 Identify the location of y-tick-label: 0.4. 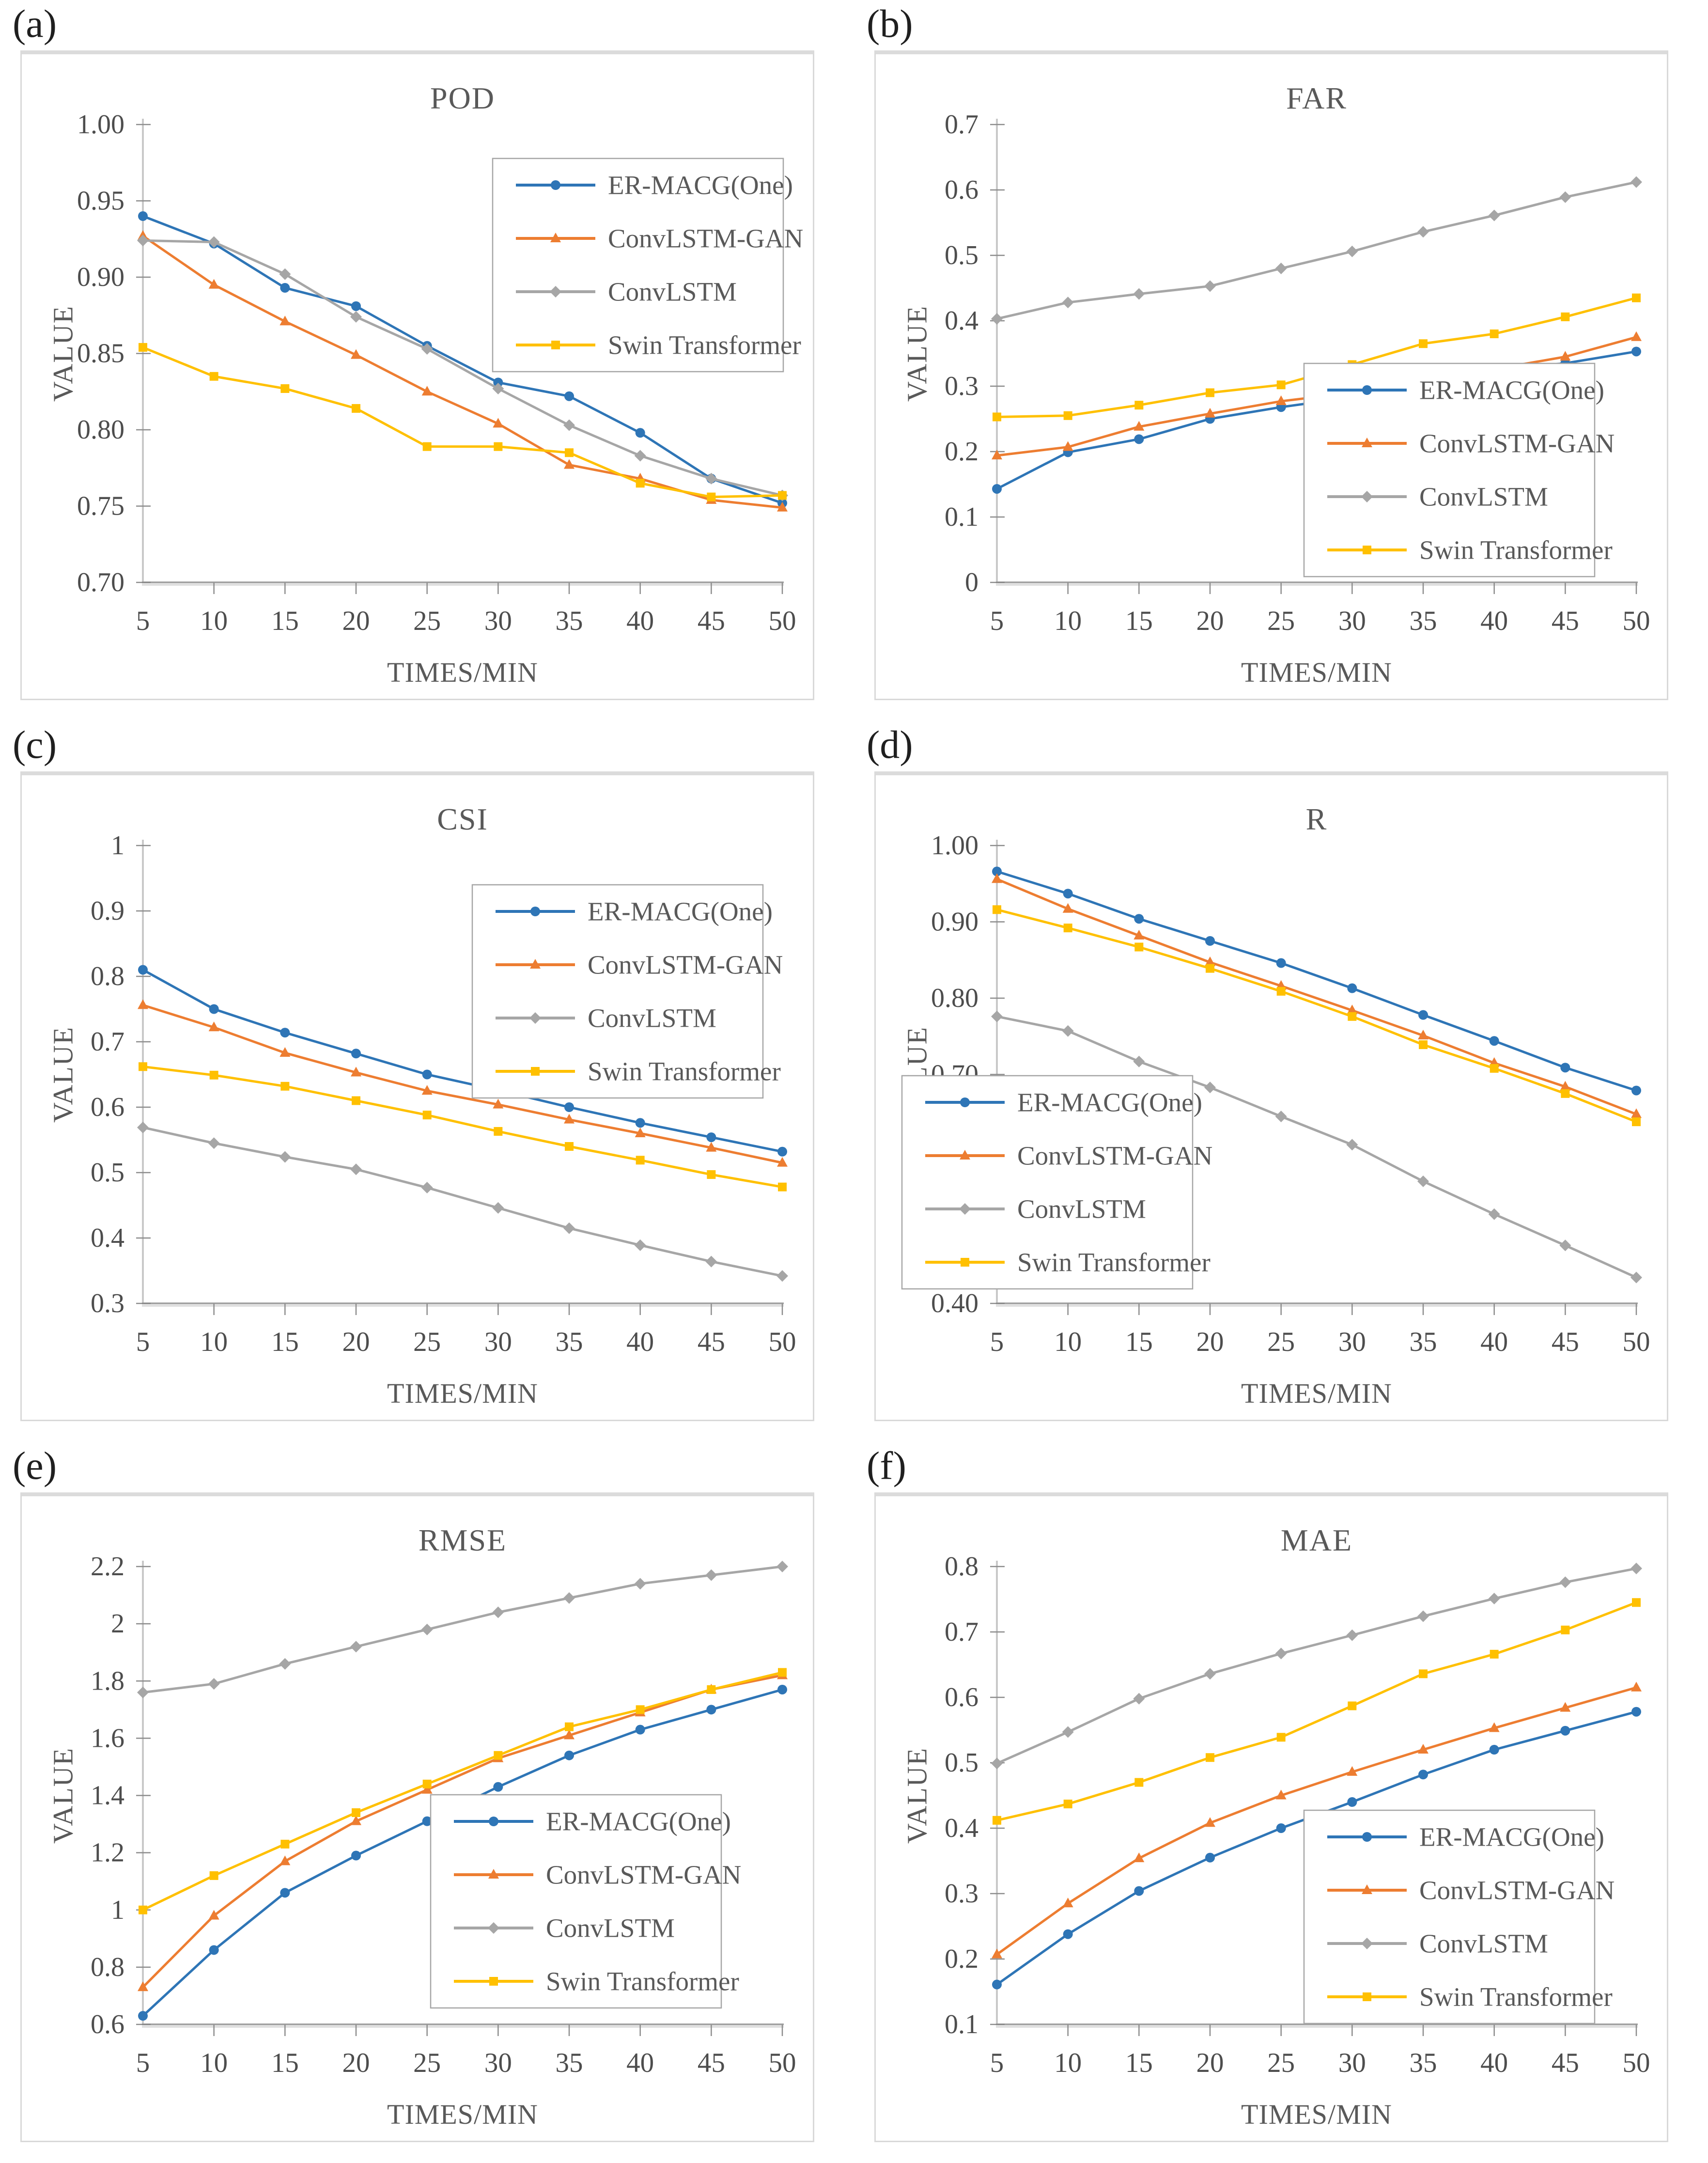
(961, 321).